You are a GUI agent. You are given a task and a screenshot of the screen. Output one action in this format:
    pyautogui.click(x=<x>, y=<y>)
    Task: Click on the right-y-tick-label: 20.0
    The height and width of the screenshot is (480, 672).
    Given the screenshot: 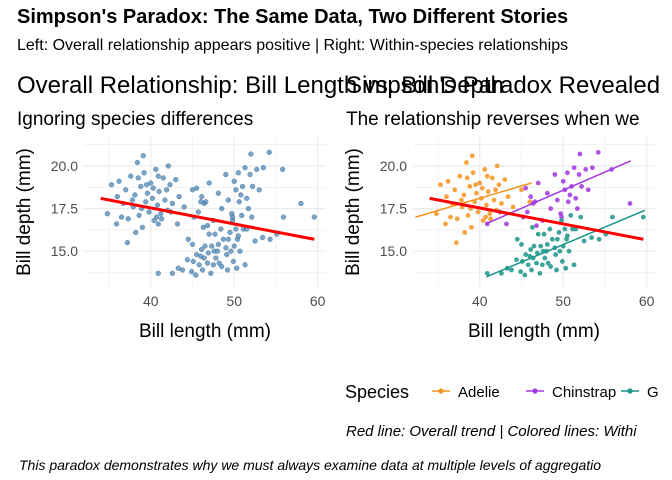 What is the action you would take?
    pyautogui.click(x=393, y=166)
    